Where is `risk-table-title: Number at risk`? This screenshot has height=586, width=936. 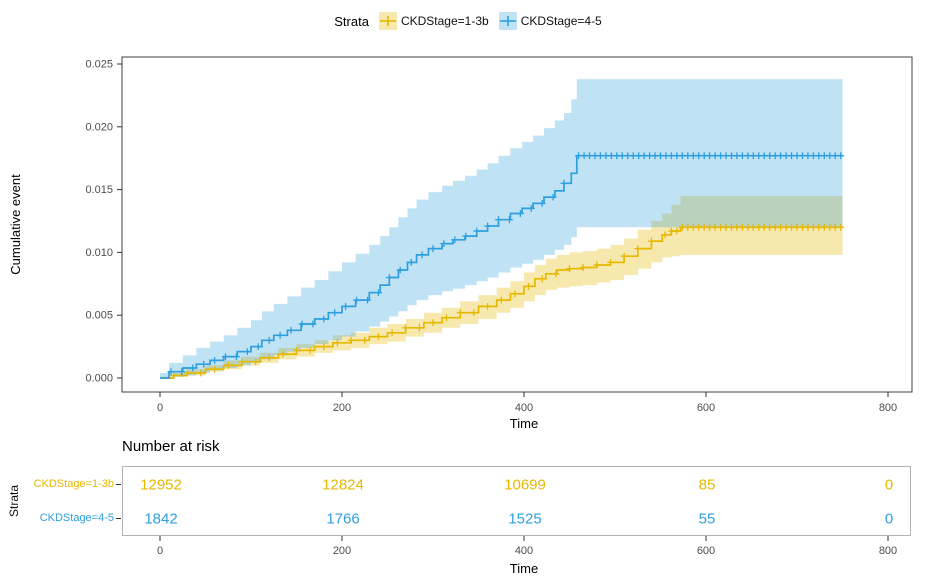
risk-table-title: Number at risk is located at coordinates (171, 446).